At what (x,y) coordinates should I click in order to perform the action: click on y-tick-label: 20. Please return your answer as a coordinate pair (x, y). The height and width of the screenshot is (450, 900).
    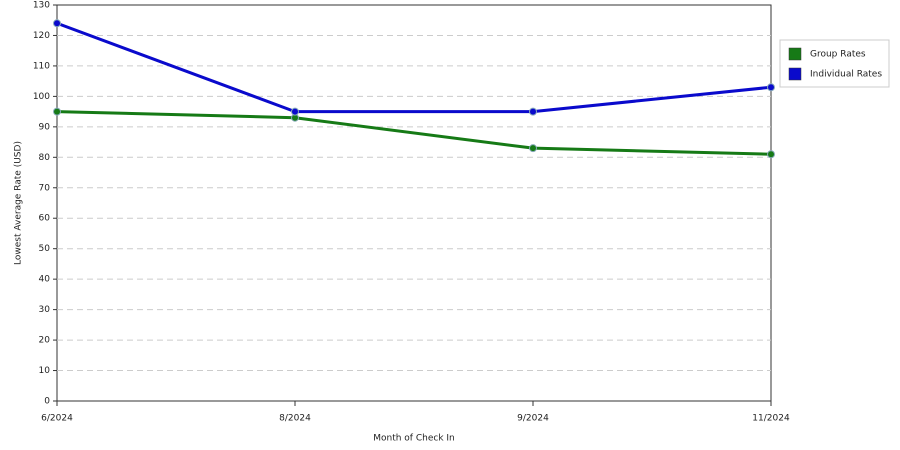
    Looking at the image, I should click on (45, 341).